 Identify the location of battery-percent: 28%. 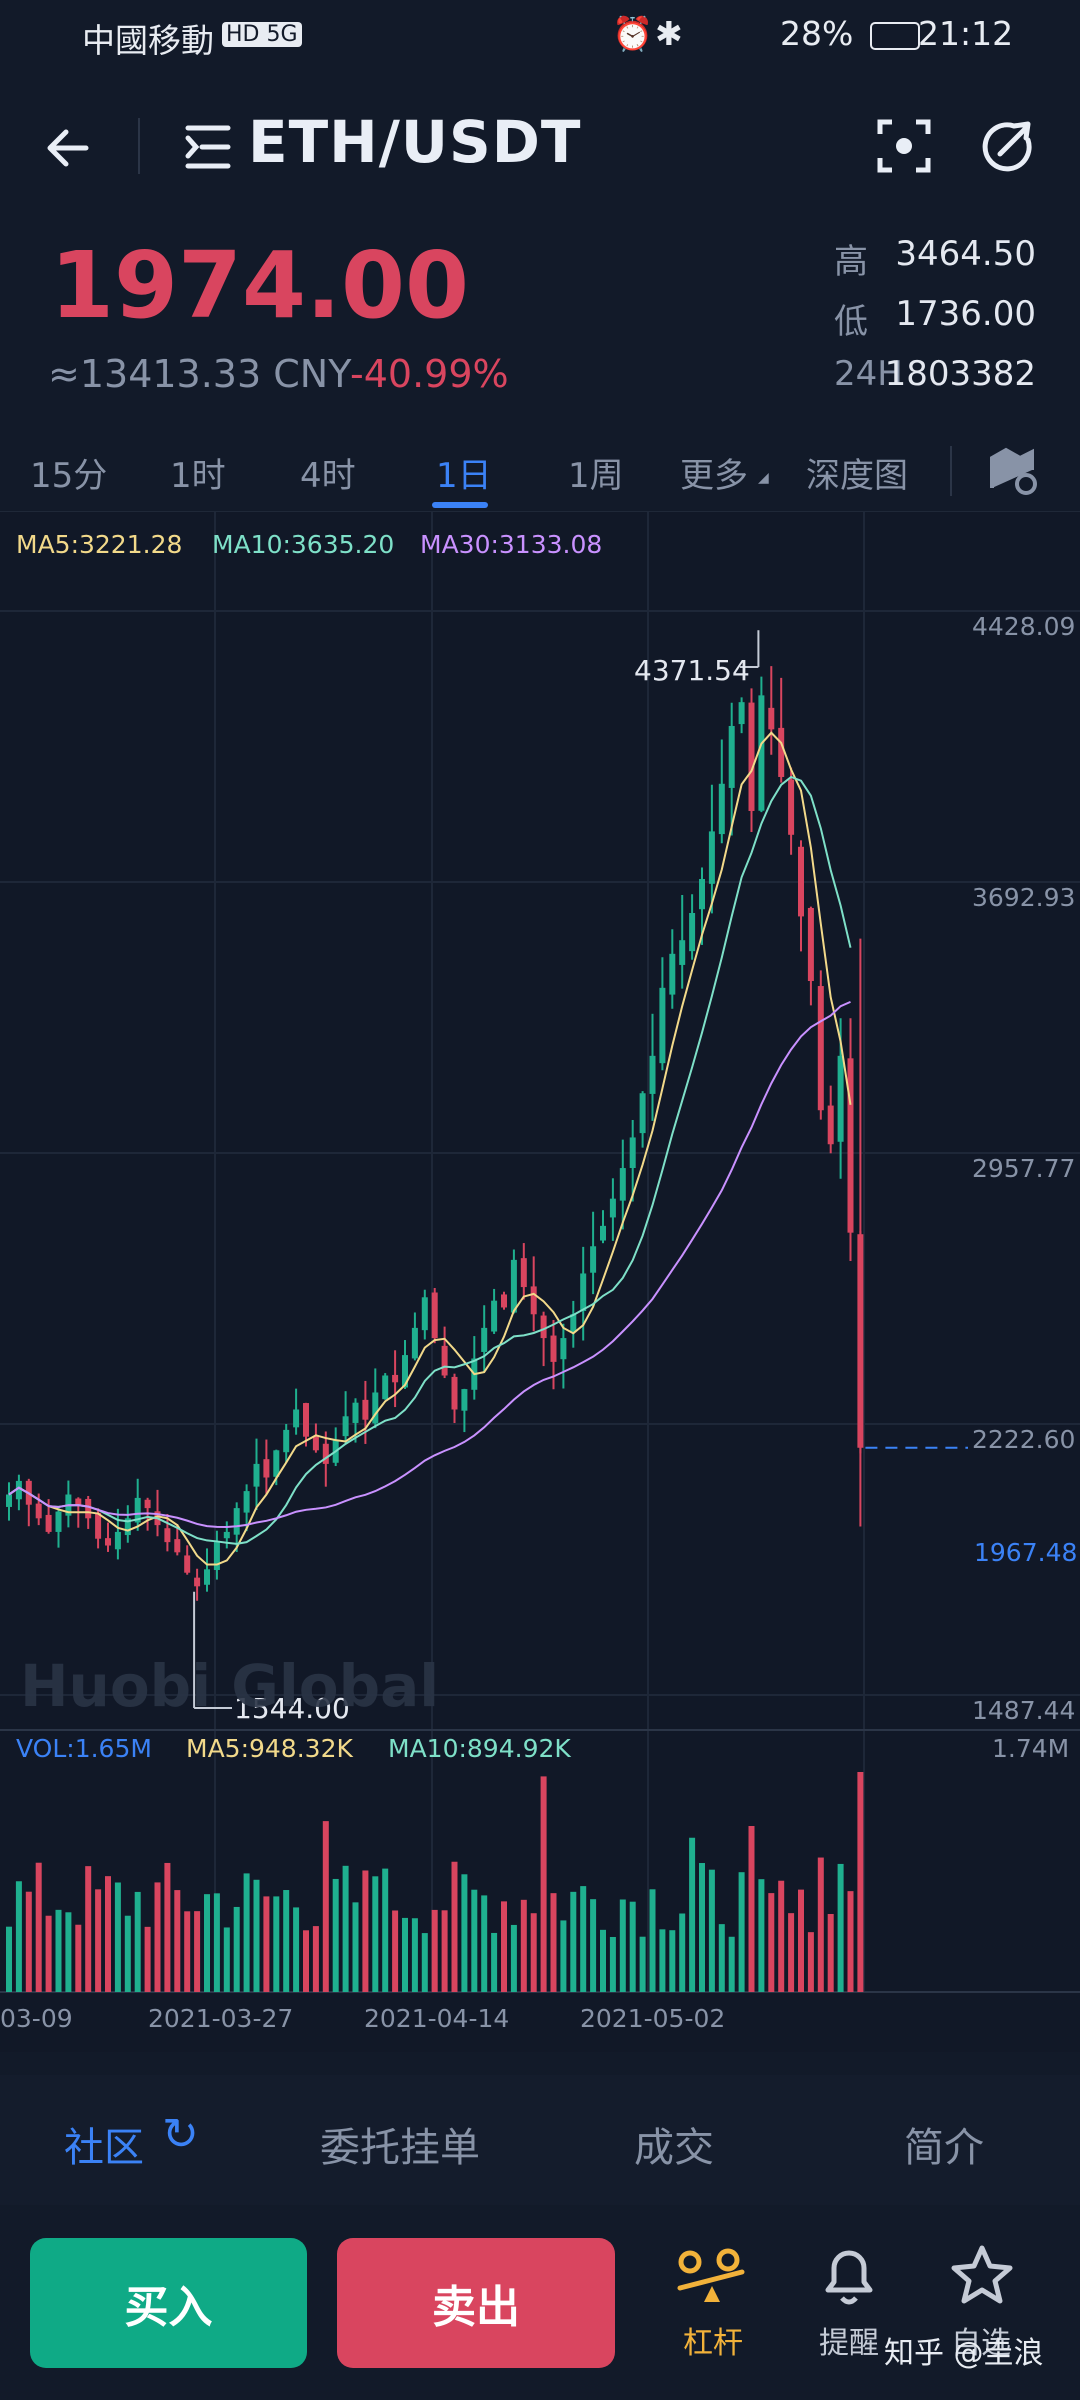
(817, 33).